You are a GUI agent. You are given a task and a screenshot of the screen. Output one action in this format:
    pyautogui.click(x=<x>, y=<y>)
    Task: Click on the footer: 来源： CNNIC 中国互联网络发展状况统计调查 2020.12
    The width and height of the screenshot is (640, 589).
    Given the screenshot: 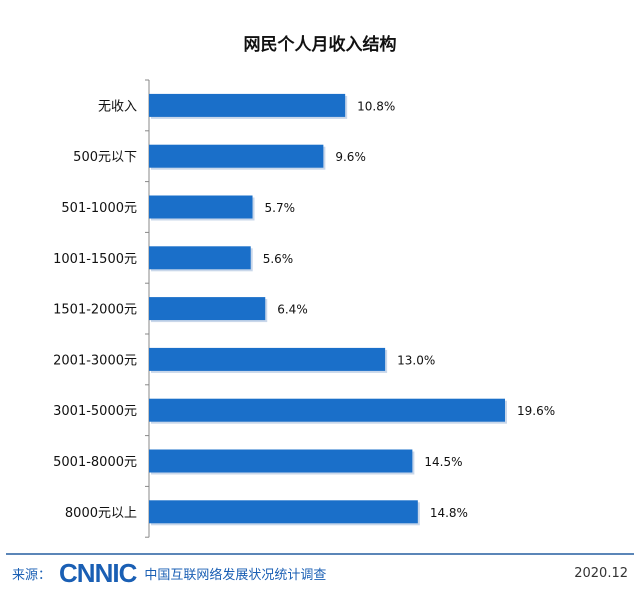 What is the action you would take?
    pyautogui.click(x=320, y=573)
    